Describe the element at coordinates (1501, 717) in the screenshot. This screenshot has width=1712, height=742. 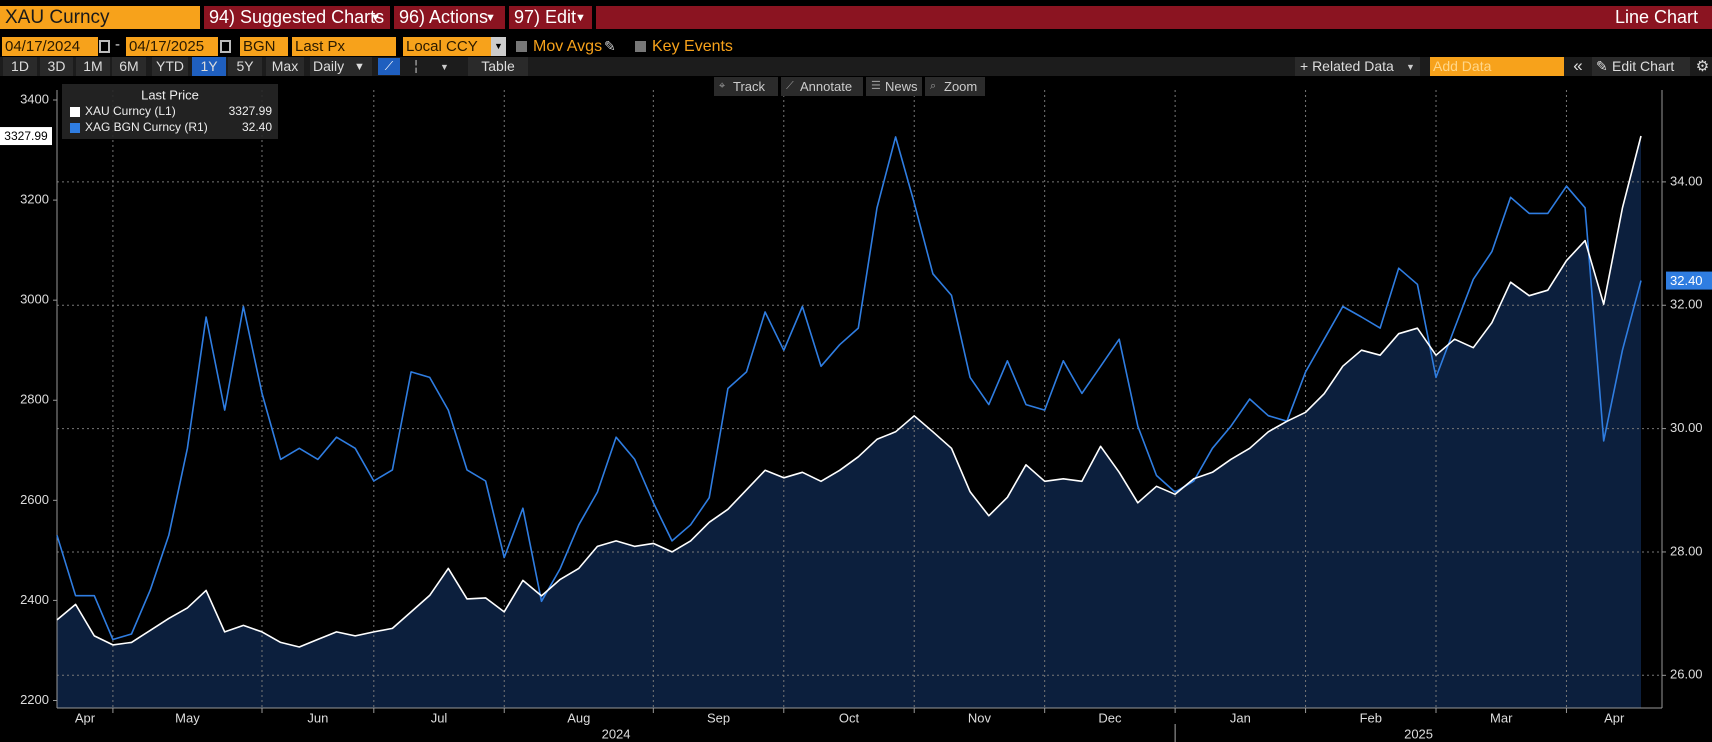
I see `x-tick-label: Mar` at that location.